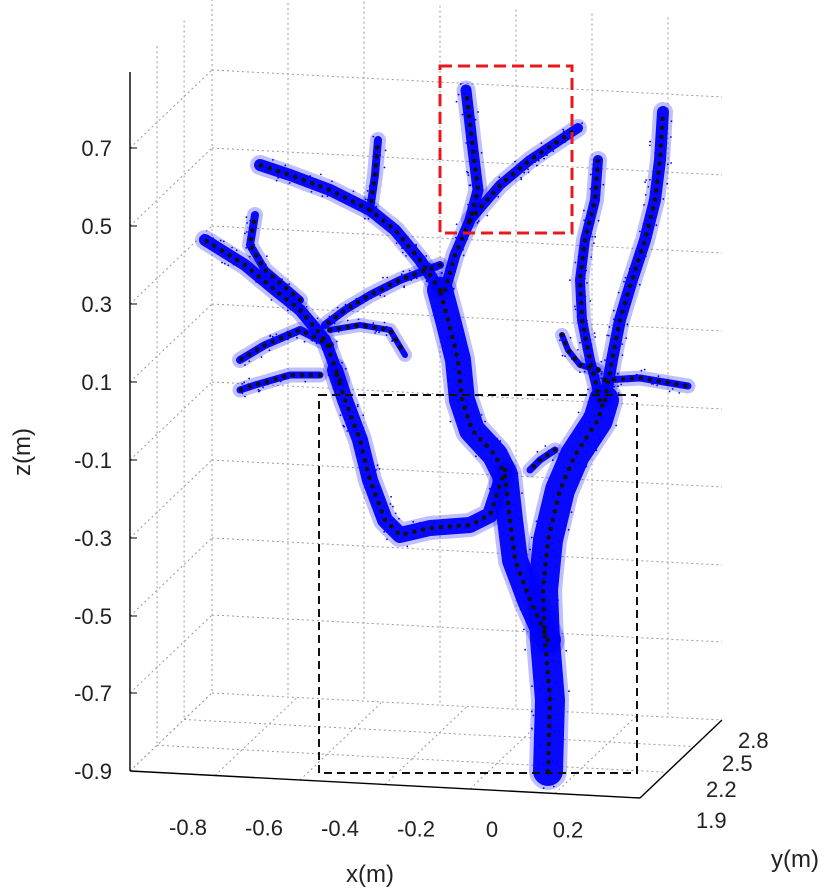 This screenshot has height=893, width=833. I want to click on center-upper-branch-halo, so click(461, 190).